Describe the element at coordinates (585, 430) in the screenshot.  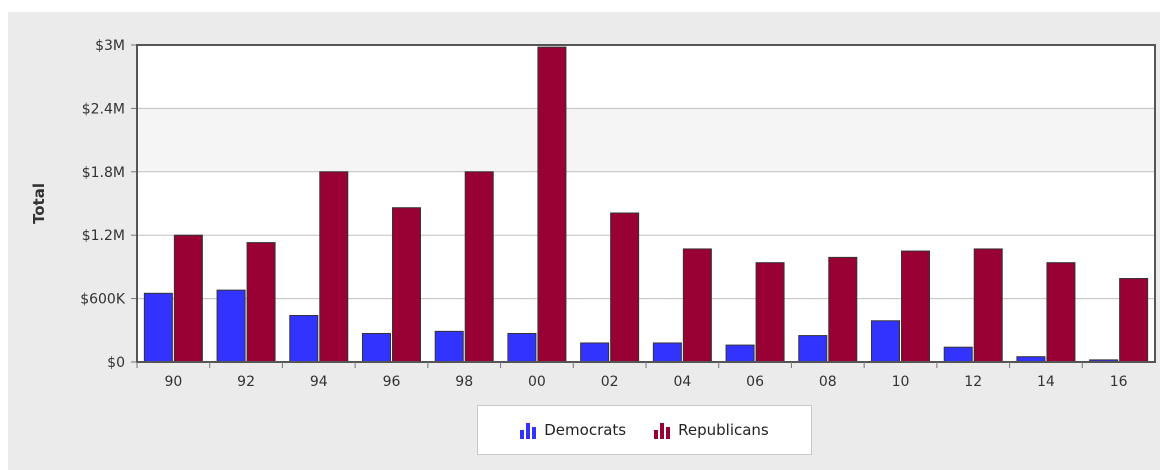
I see `legend-label: Democrats` at that location.